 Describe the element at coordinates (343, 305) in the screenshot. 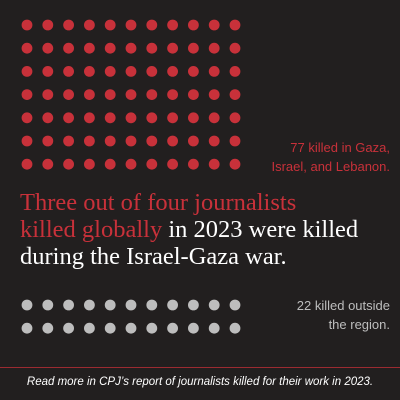

I see `grey-label-line-1: 22 killed outside` at that location.